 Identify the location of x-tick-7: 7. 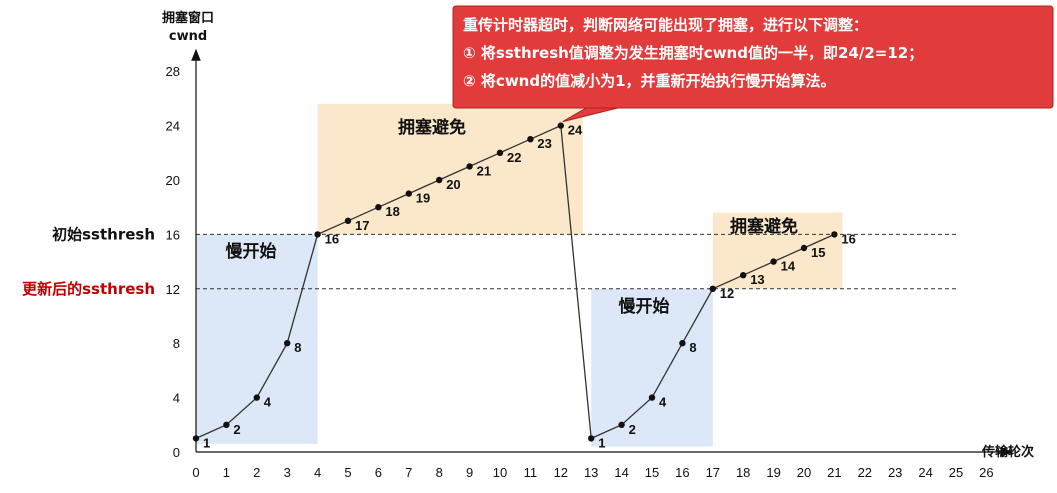
(408, 472).